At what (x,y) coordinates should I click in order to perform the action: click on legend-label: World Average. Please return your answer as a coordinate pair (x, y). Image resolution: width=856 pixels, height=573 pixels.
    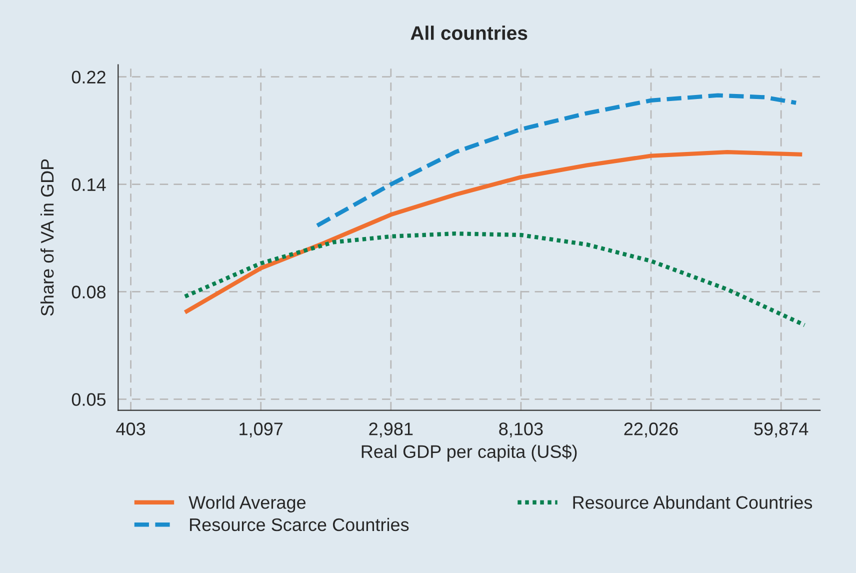
    Looking at the image, I should click on (247, 504).